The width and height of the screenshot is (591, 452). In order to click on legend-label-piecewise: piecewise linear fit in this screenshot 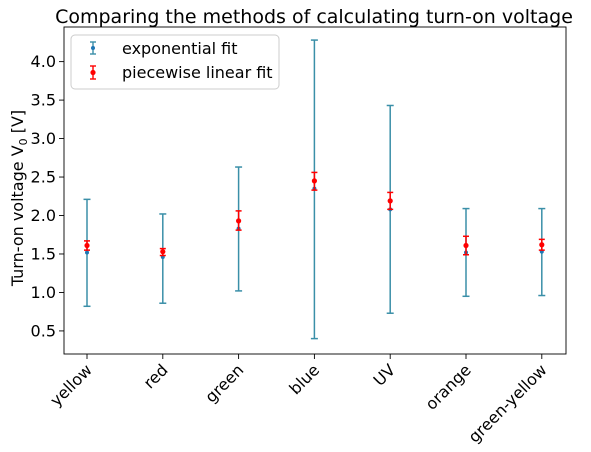, I will do `click(197, 72)`.